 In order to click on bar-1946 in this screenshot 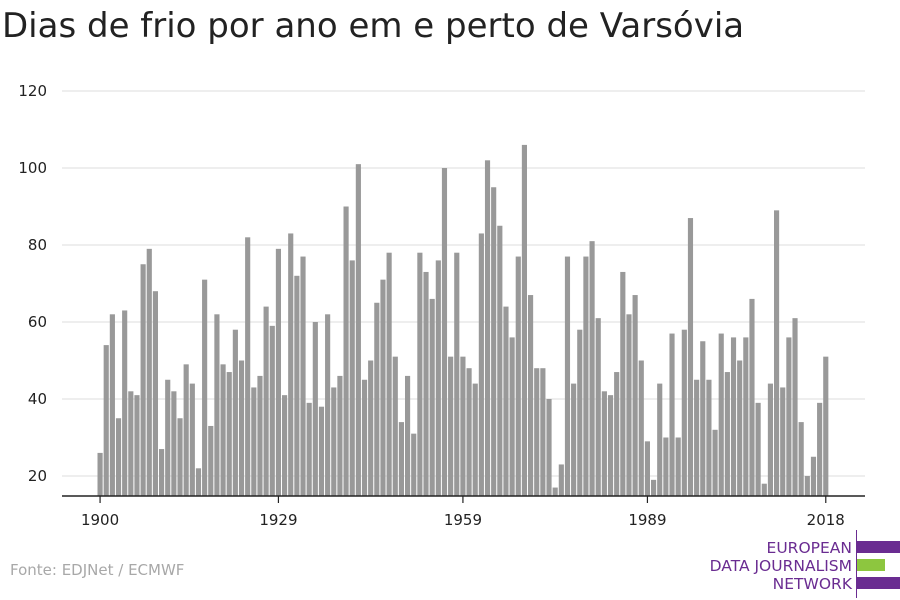, I will do `click(383, 387)`.